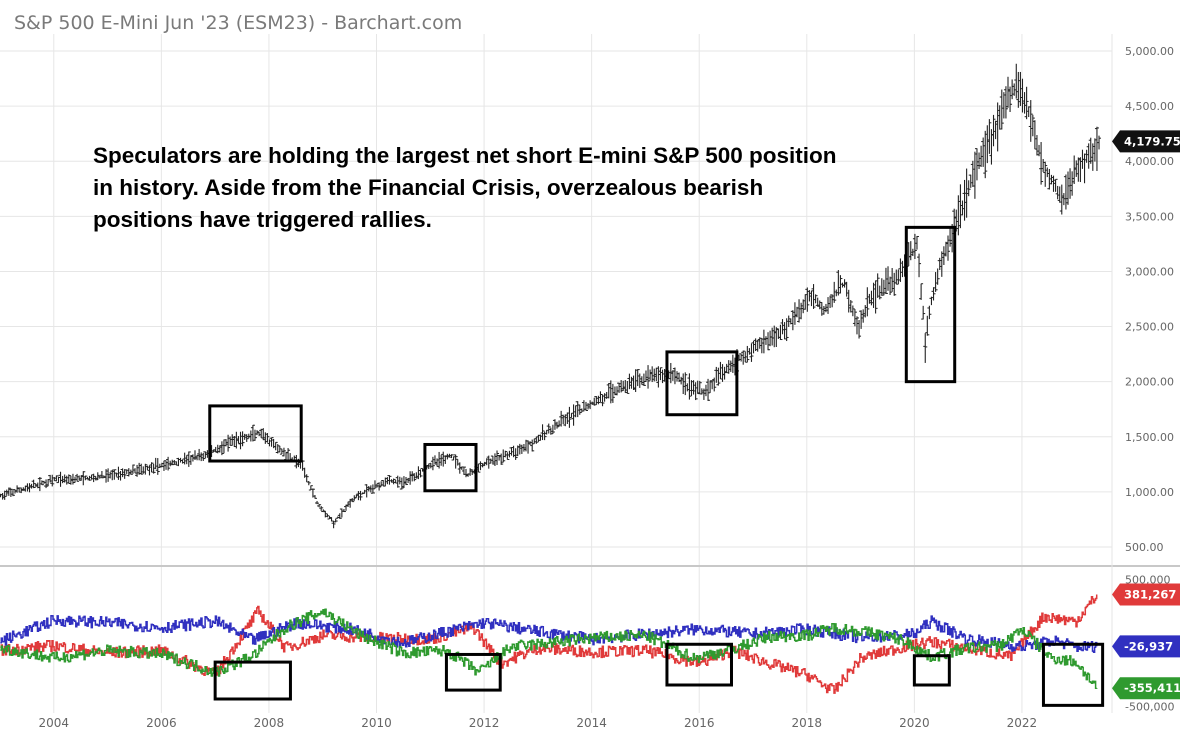  What do you see at coordinates (1150, 594) in the screenshot?
I see `series-value-label: 381,267` at bounding box center [1150, 594].